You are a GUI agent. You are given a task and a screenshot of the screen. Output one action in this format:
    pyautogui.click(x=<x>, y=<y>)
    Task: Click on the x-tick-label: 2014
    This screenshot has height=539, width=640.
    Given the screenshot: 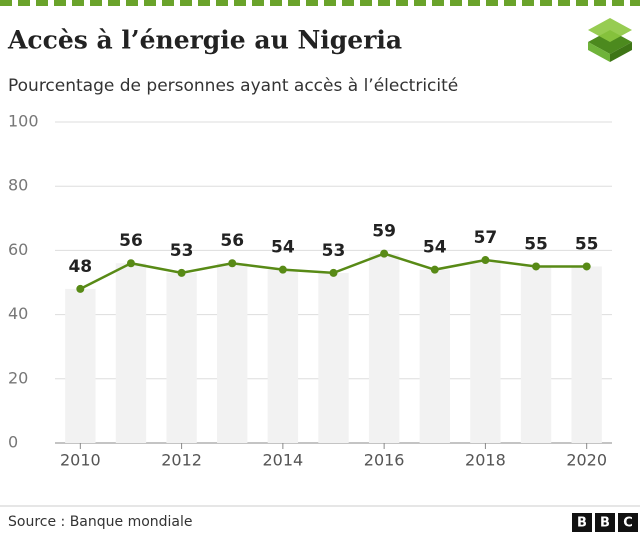 What is the action you would take?
    pyautogui.click(x=283, y=460)
    